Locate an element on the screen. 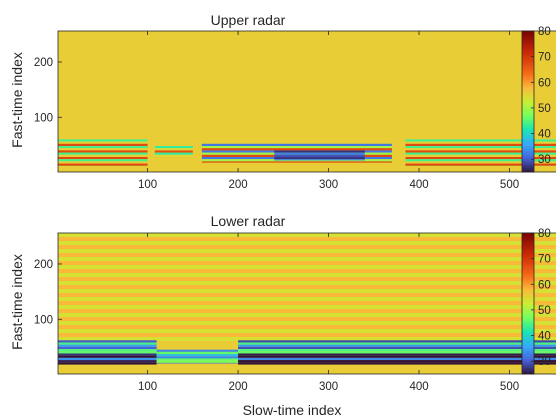 The width and height of the screenshot is (556, 420). colorbar-tick-label: 30 is located at coordinates (544, 362).